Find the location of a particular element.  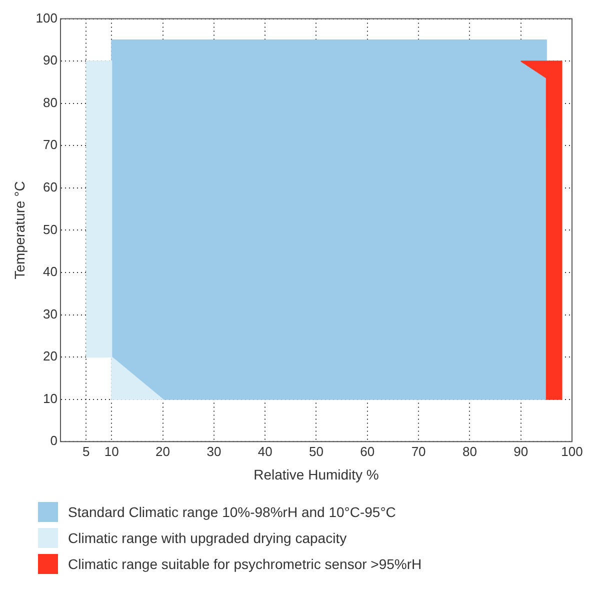

x-tick-label: 80 is located at coordinates (469, 451).